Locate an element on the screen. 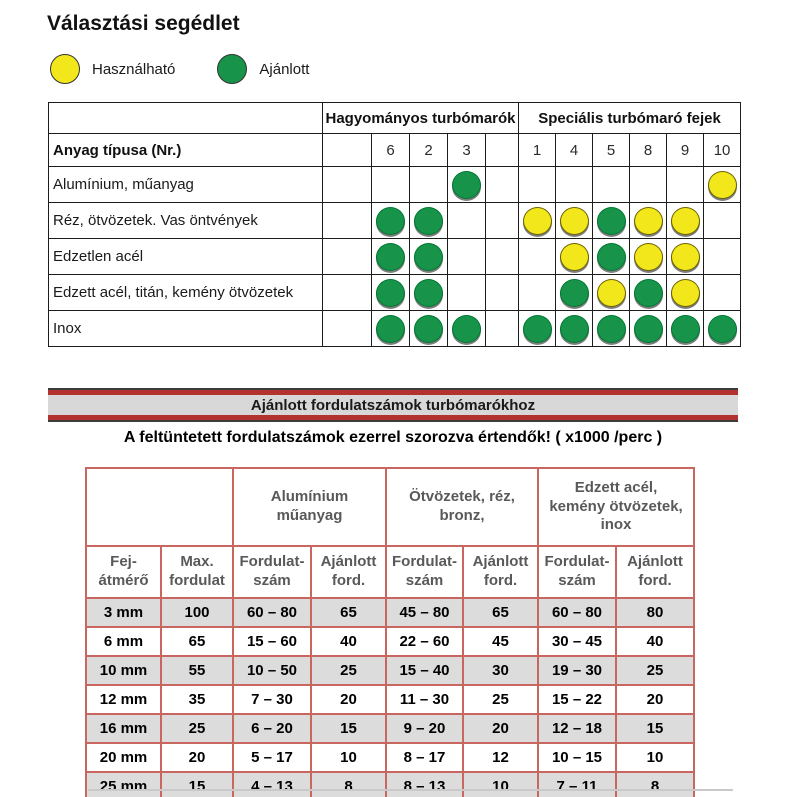 The width and height of the screenshot is (799, 797). speed-cell: 15 – 60 is located at coordinates (272, 641).